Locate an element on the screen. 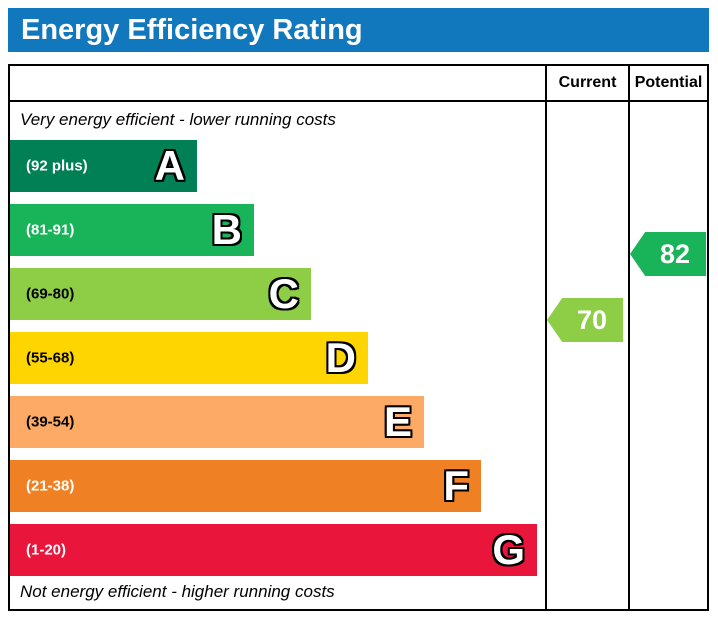 Image resolution: width=718 pixels, height=619 pixels. band-range-label: (21-38) is located at coordinates (50, 486).